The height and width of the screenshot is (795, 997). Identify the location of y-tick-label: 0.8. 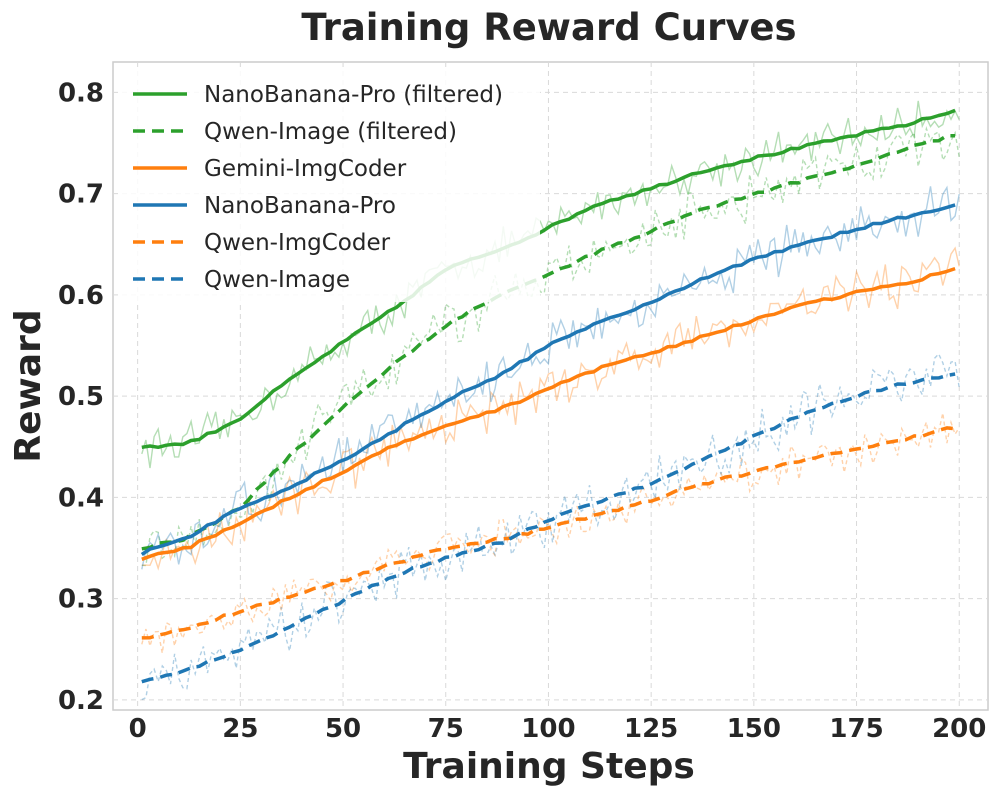
(81, 93).